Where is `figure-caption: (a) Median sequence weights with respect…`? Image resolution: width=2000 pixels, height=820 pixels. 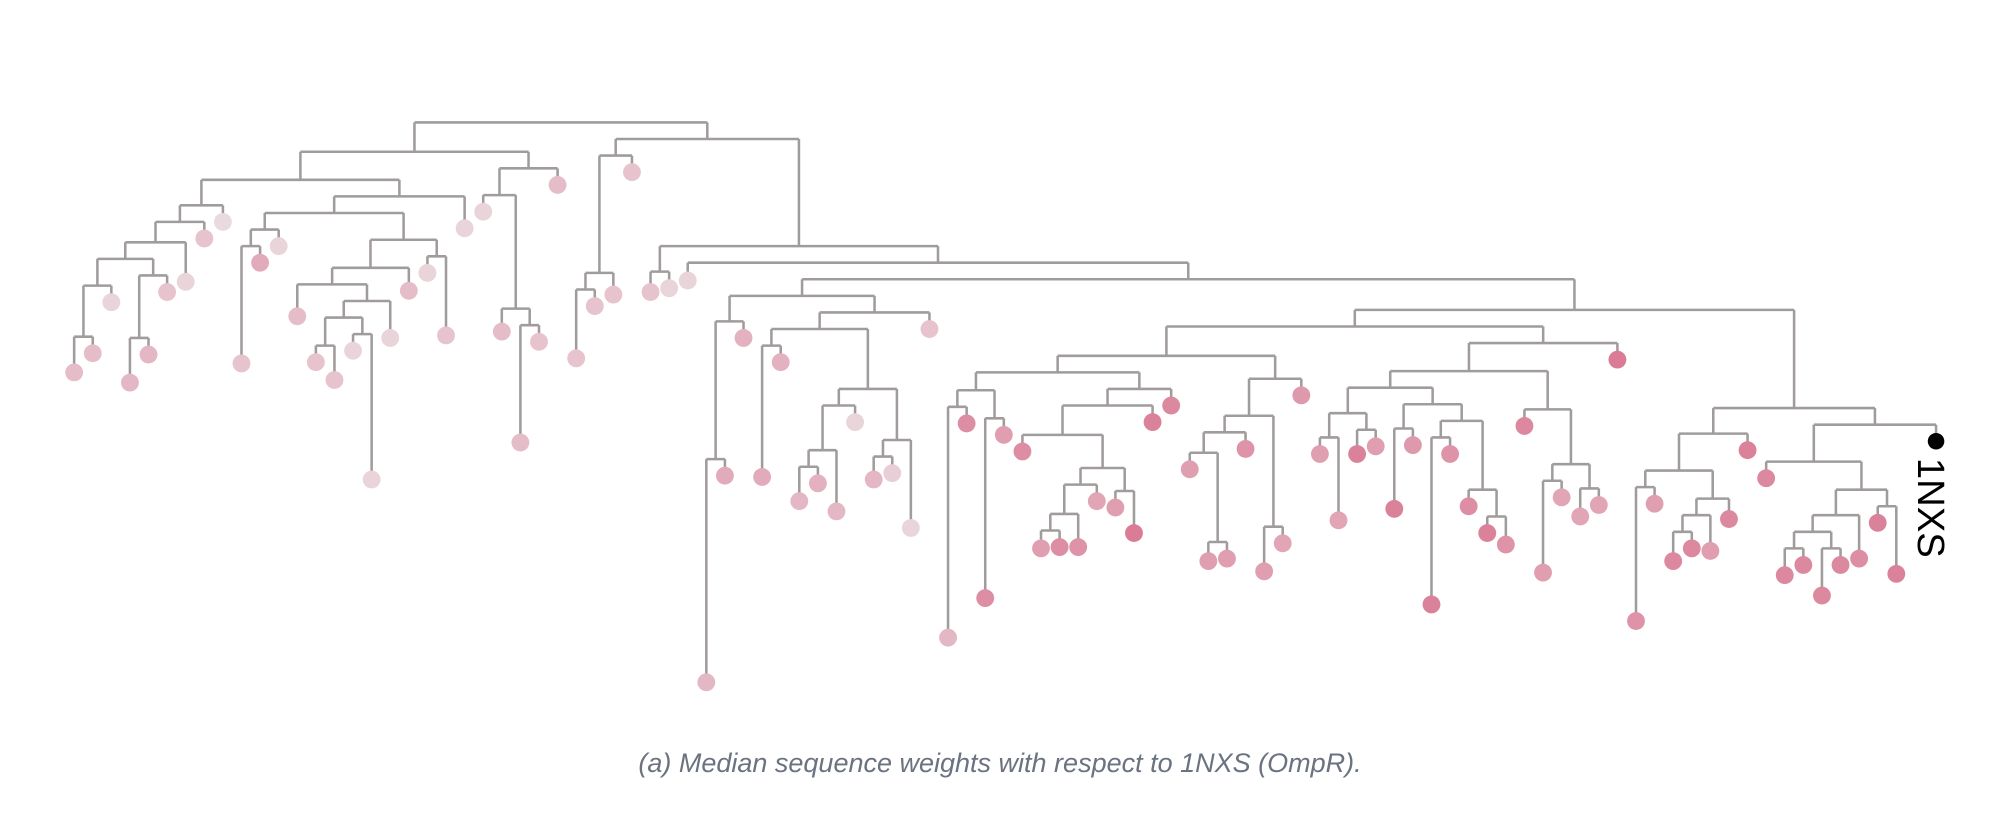
figure-caption: (a) Median sequence weights with respect… is located at coordinates (1000, 763).